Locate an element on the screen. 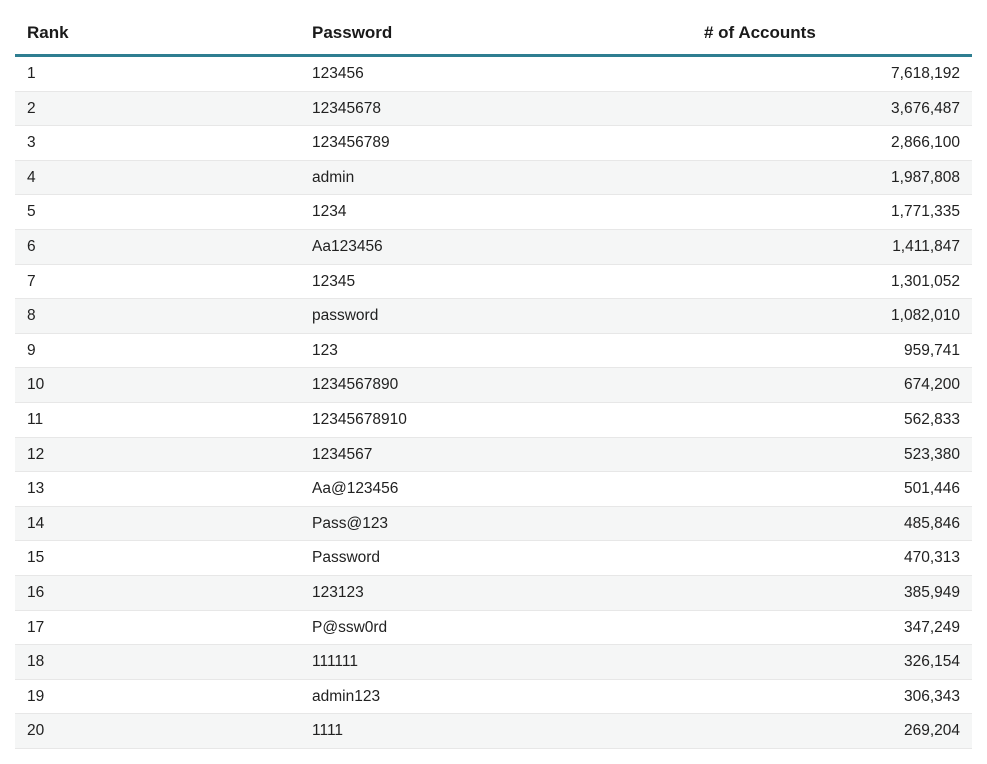  table-row: 15 Password 470,313 is located at coordinates (493, 558).